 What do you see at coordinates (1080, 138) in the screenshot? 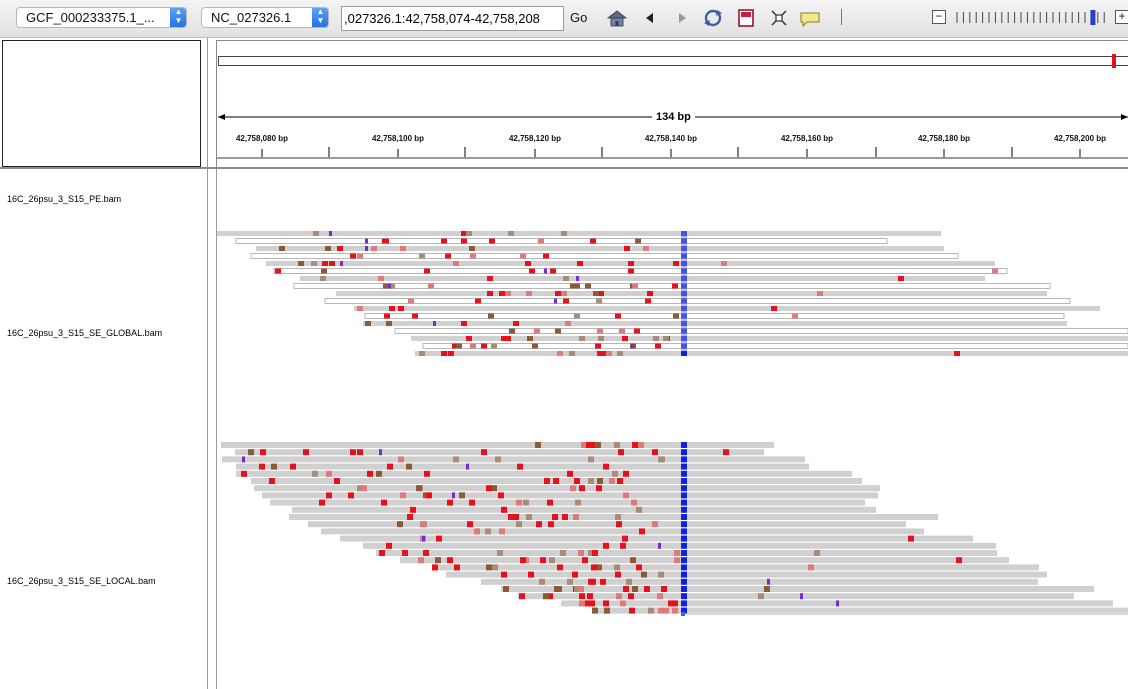
I see `ruler-tick-label: 42,758,200 bp` at bounding box center [1080, 138].